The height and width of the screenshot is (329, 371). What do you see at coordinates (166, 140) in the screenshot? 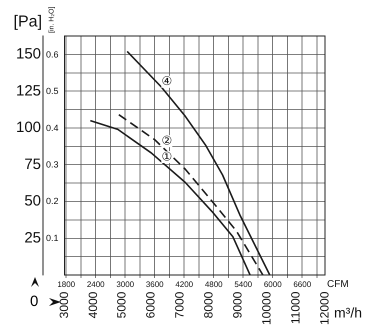
I see `series-label: ②` at bounding box center [166, 140].